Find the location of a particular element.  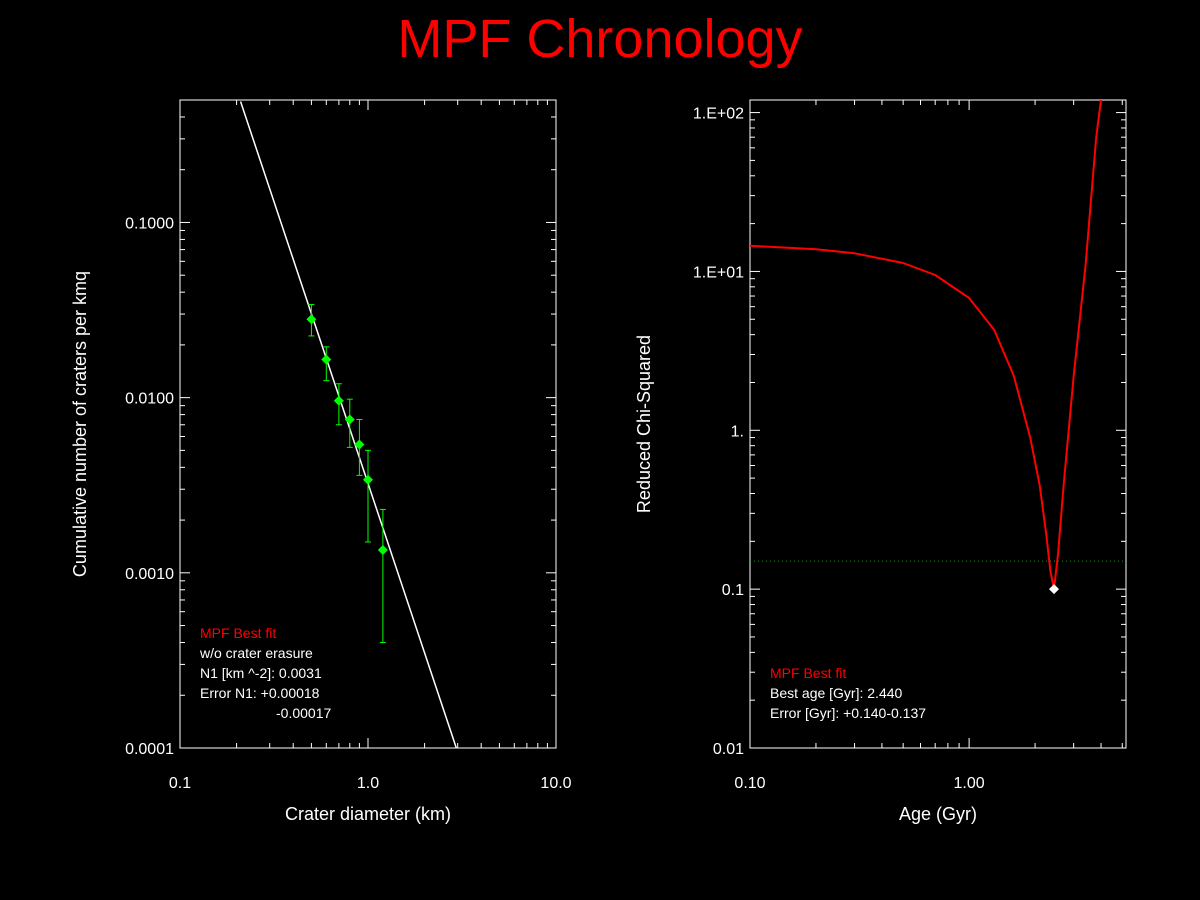

left-annotation-label: MPF Best fit is located at coordinates (238, 633).